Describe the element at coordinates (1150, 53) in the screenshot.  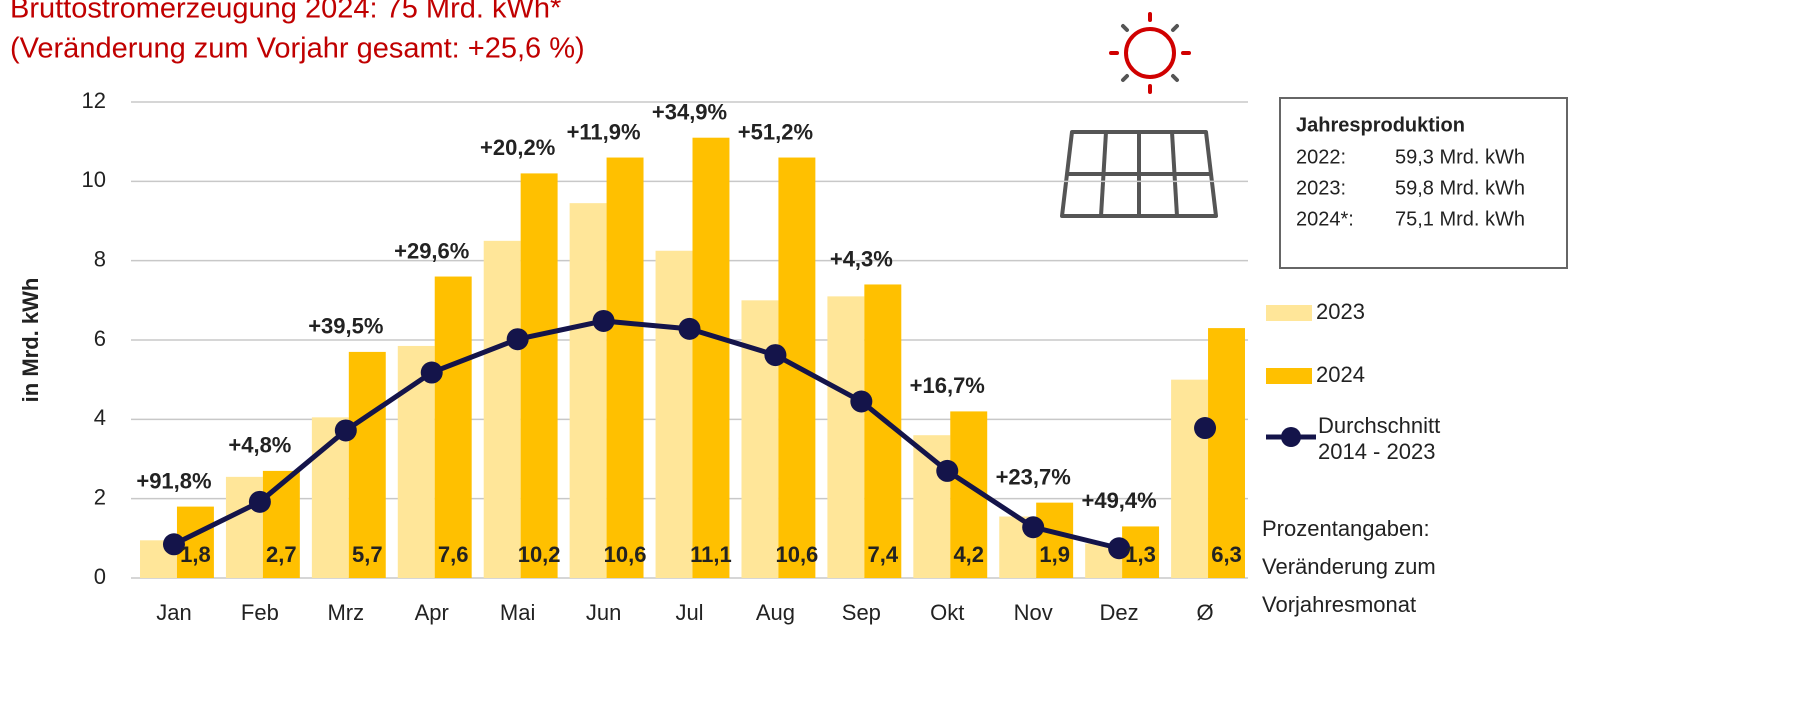
I see `sun-icon` at that location.